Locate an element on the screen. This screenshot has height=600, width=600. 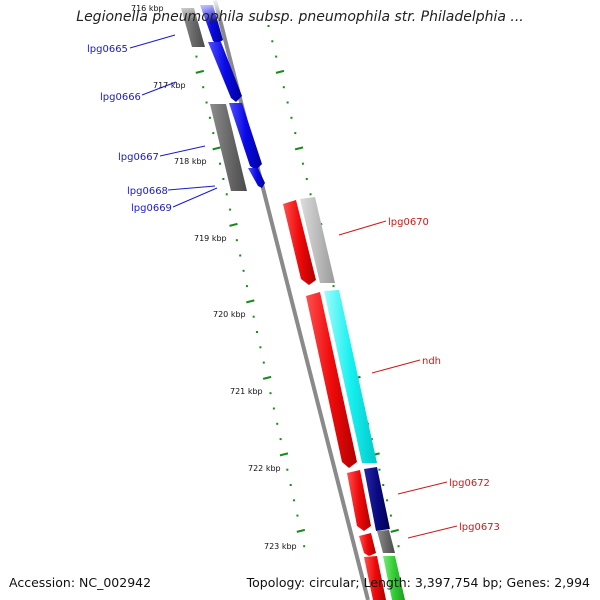
scale-label-718: 718 kbp is located at coordinates (190, 161).